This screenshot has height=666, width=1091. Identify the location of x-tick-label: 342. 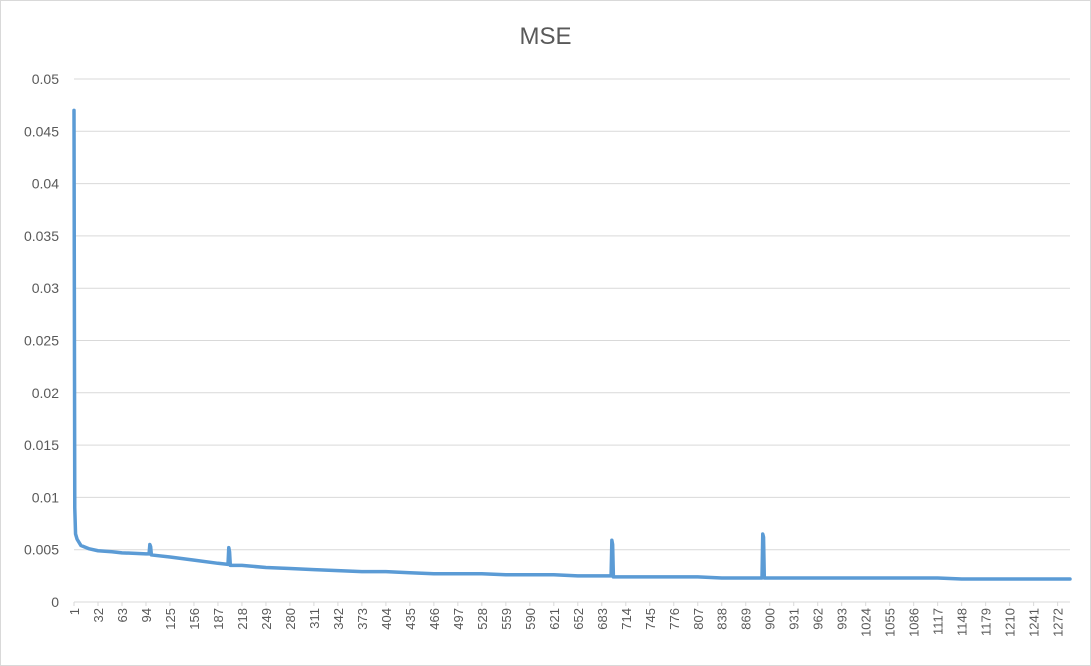
(338, 619).